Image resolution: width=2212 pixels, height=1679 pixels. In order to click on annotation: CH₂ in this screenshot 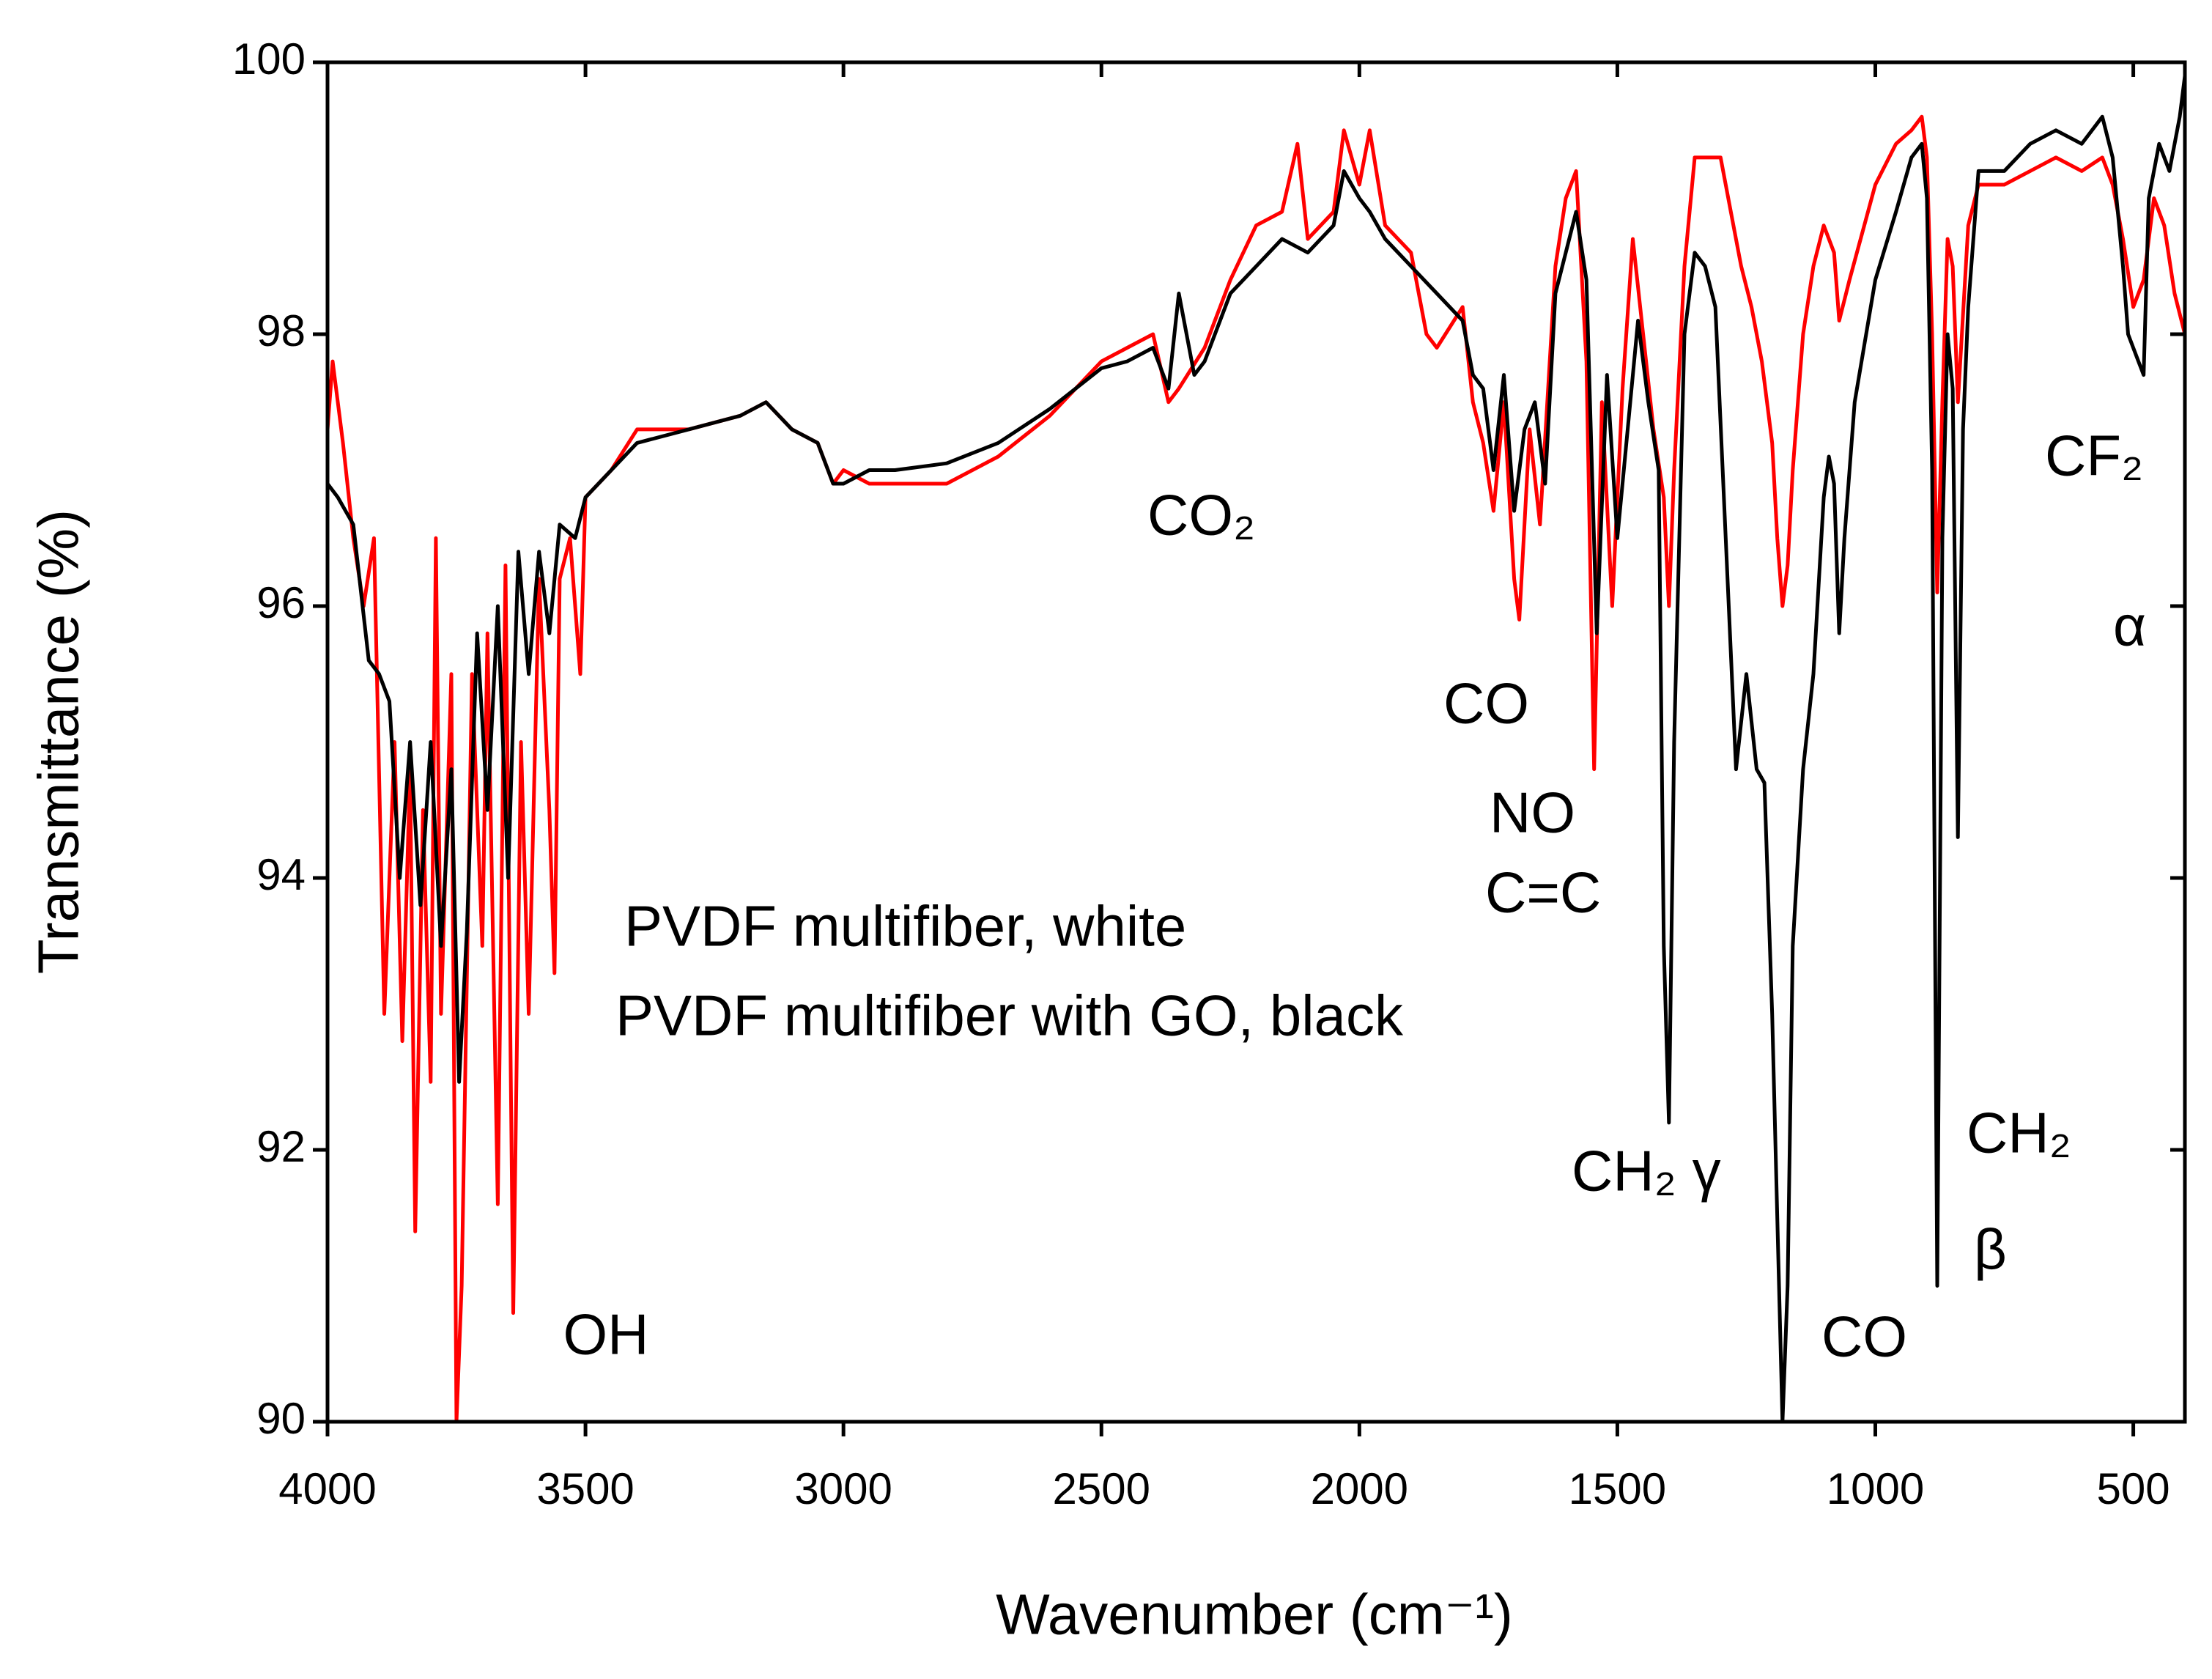, I will do `click(2019, 1133)`.